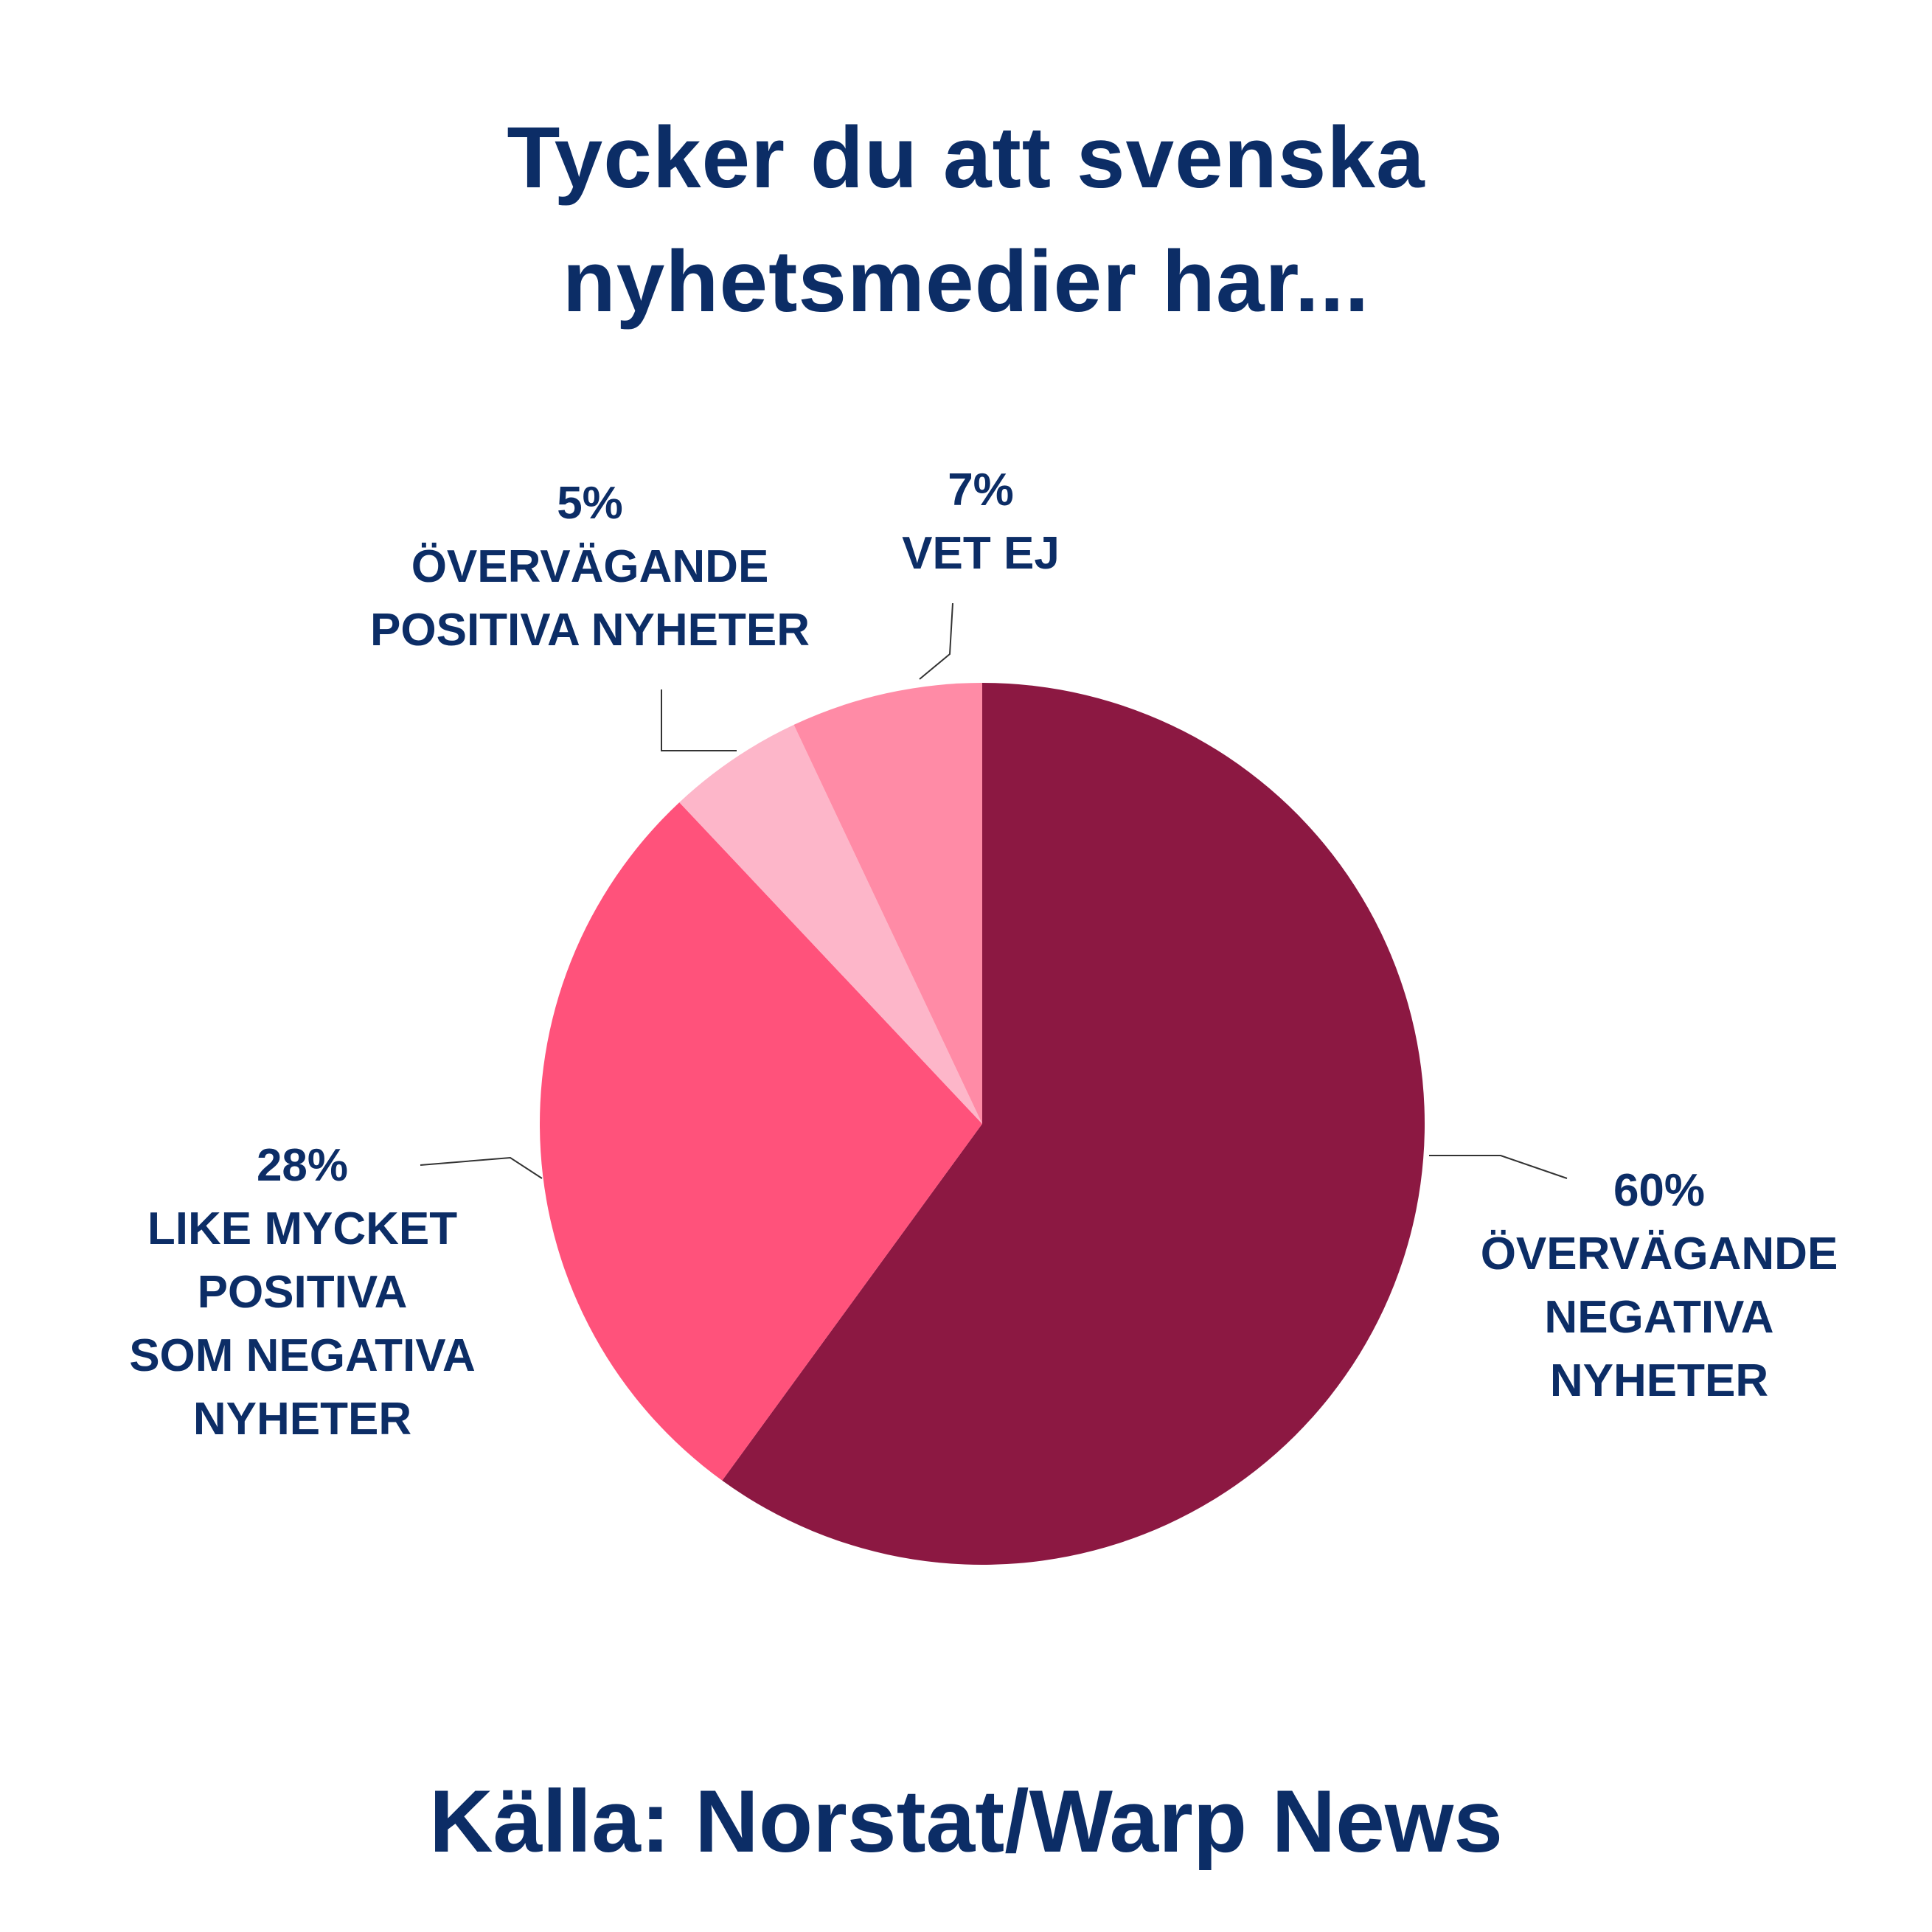 The width and height of the screenshot is (1932, 1932). Describe the element at coordinates (1659, 1380) in the screenshot. I see `label-60-line-3: NYHETER` at that location.